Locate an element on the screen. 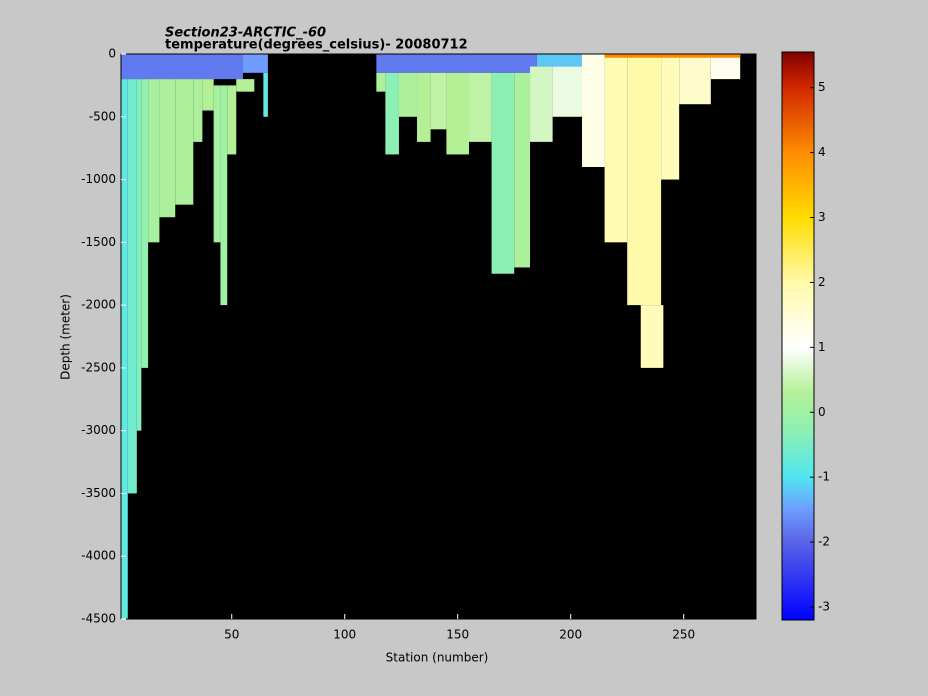 The height and width of the screenshot is (696, 928). y-tick-label: 0 is located at coordinates (112, 54).